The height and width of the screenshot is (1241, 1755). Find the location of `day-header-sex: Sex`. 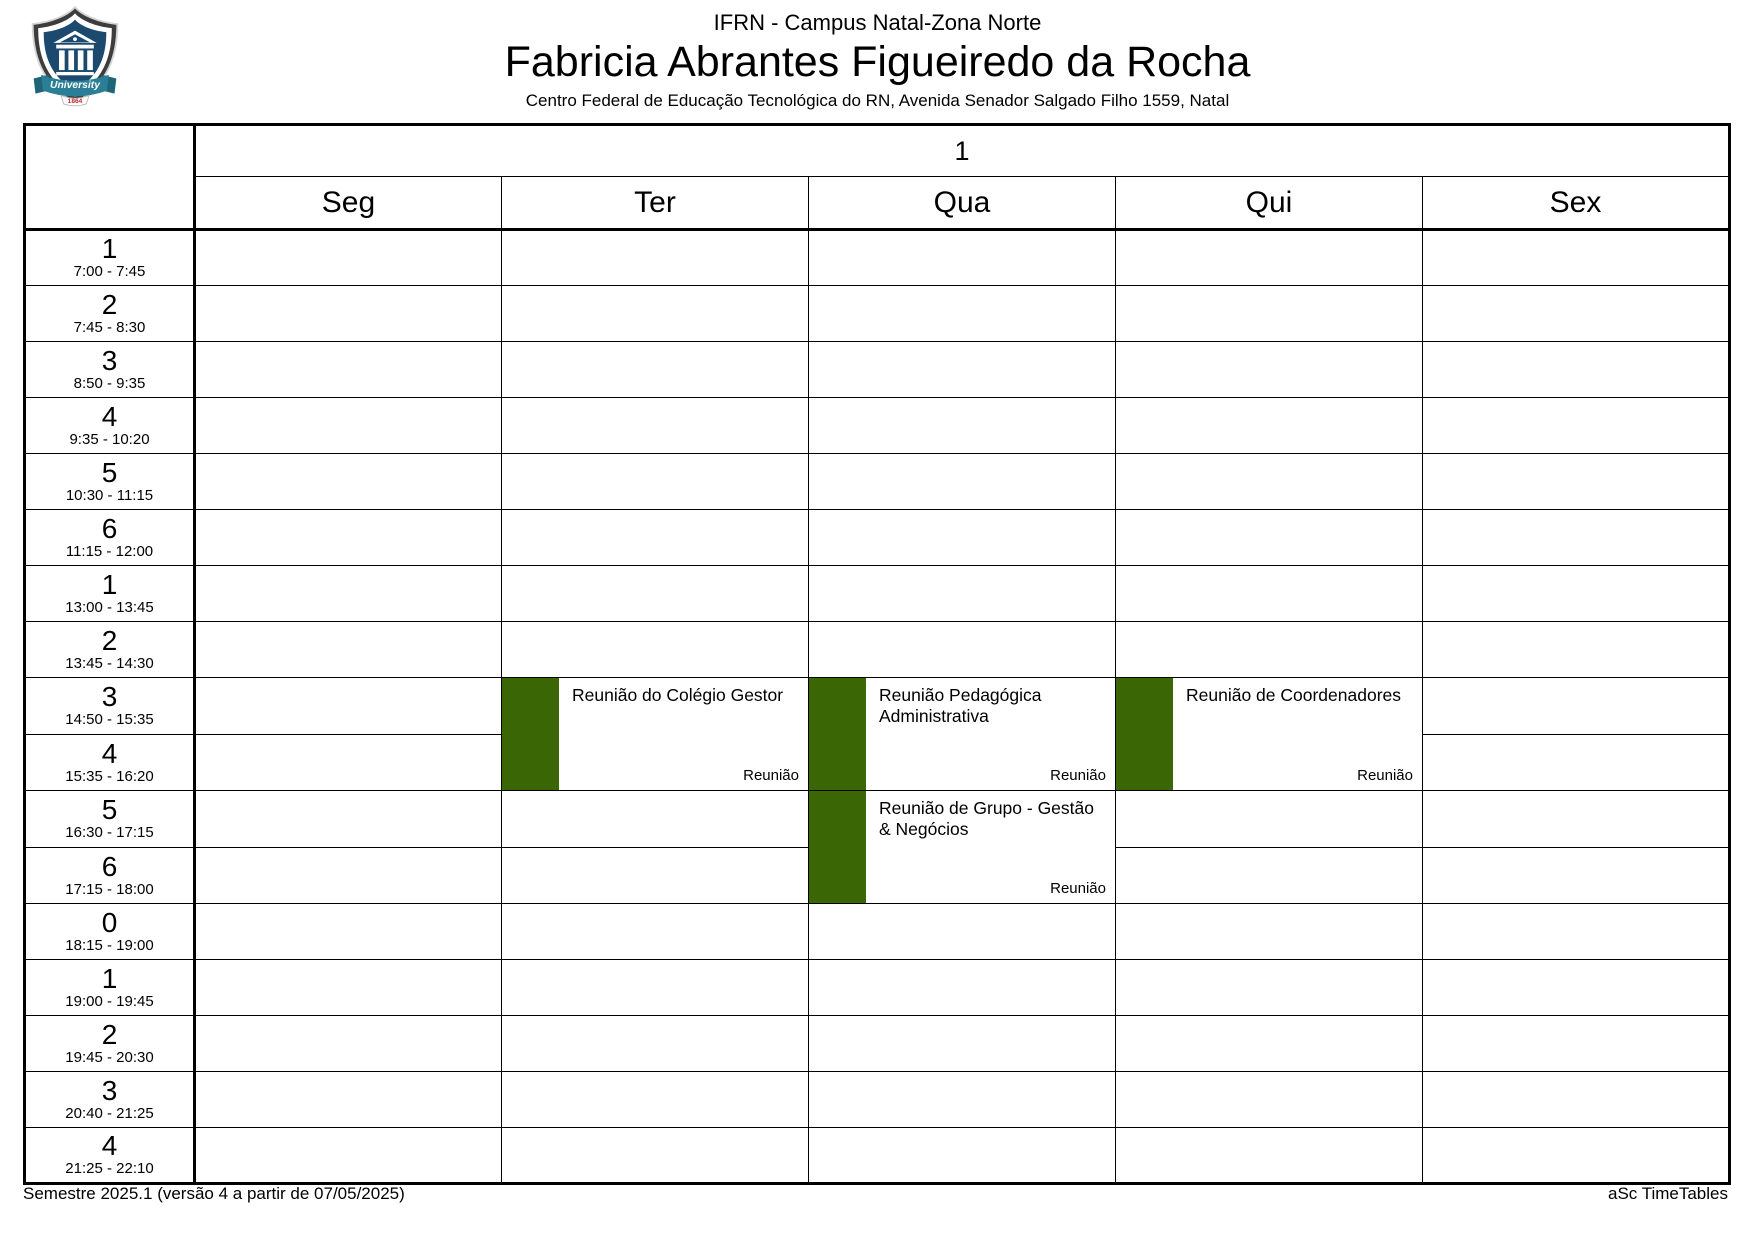

day-header-sex: Sex is located at coordinates (1576, 203).